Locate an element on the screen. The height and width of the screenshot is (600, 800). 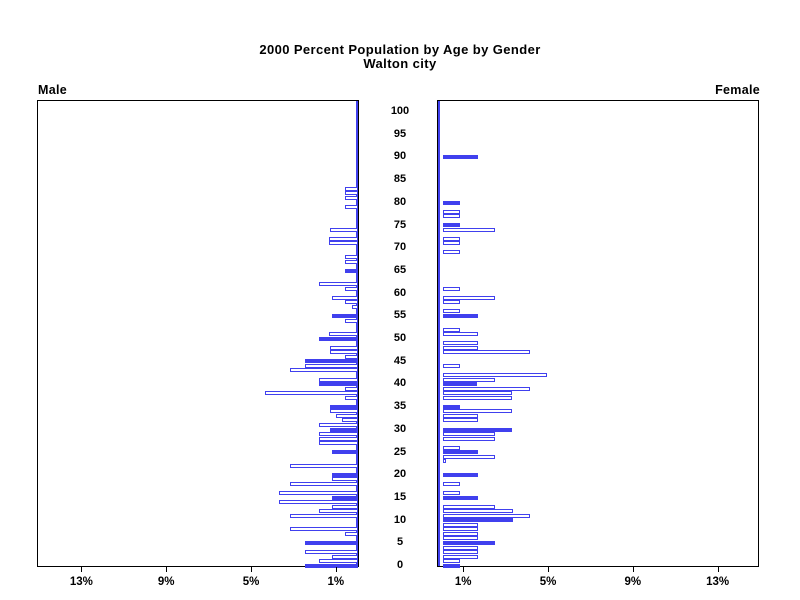
age-tick-label-80: 80 is located at coordinates (400, 201).